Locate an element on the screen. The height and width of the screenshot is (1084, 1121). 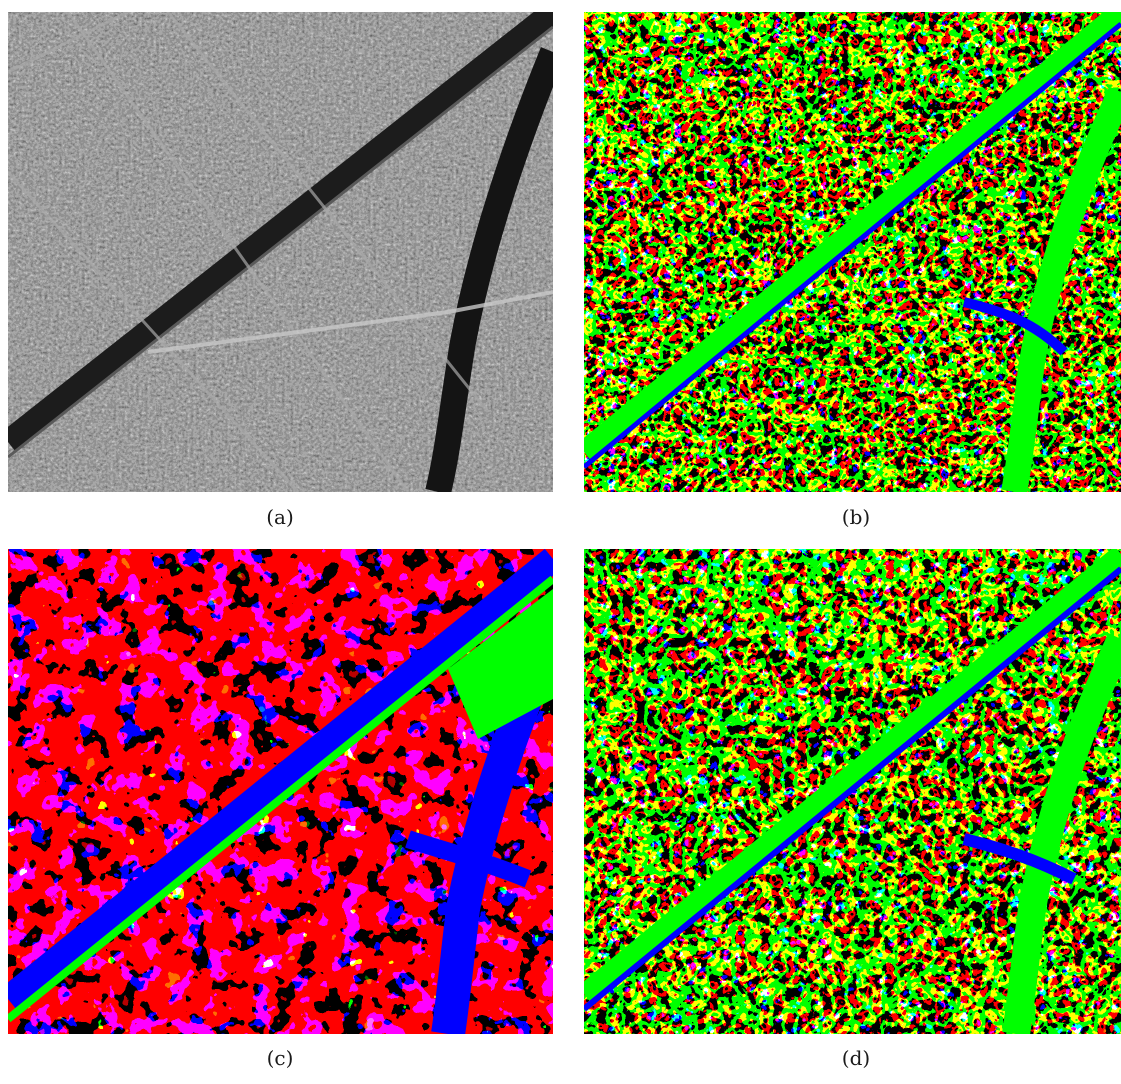
caption-d: (d) is located at coordinates (856, 1058).